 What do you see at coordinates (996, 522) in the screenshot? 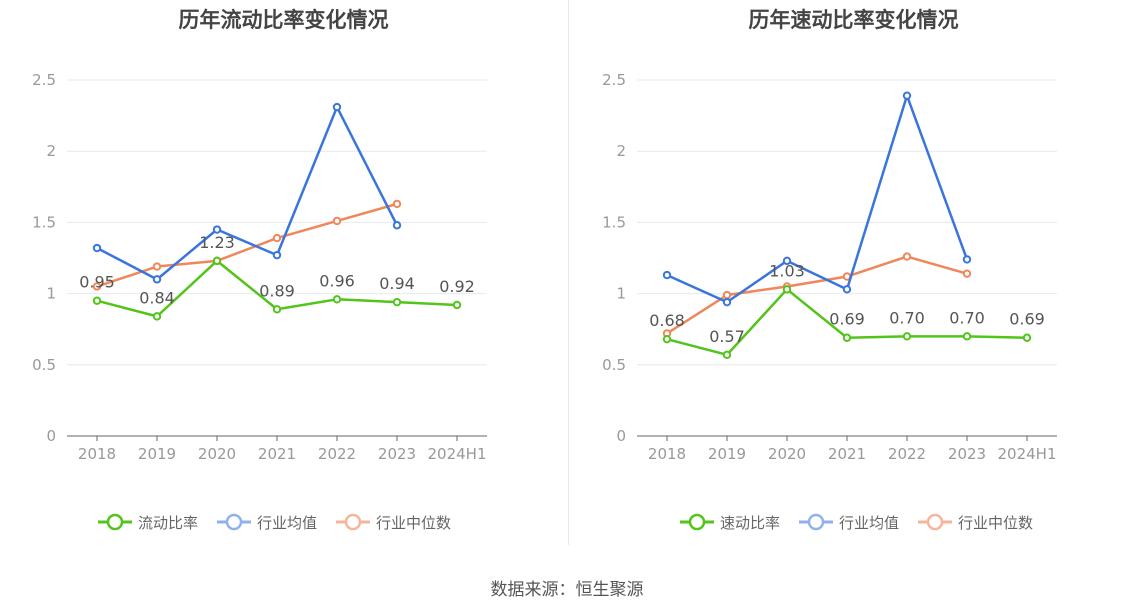
I see `legend-label-industry-median: 行业中位数` at bounding box center [996, 522].